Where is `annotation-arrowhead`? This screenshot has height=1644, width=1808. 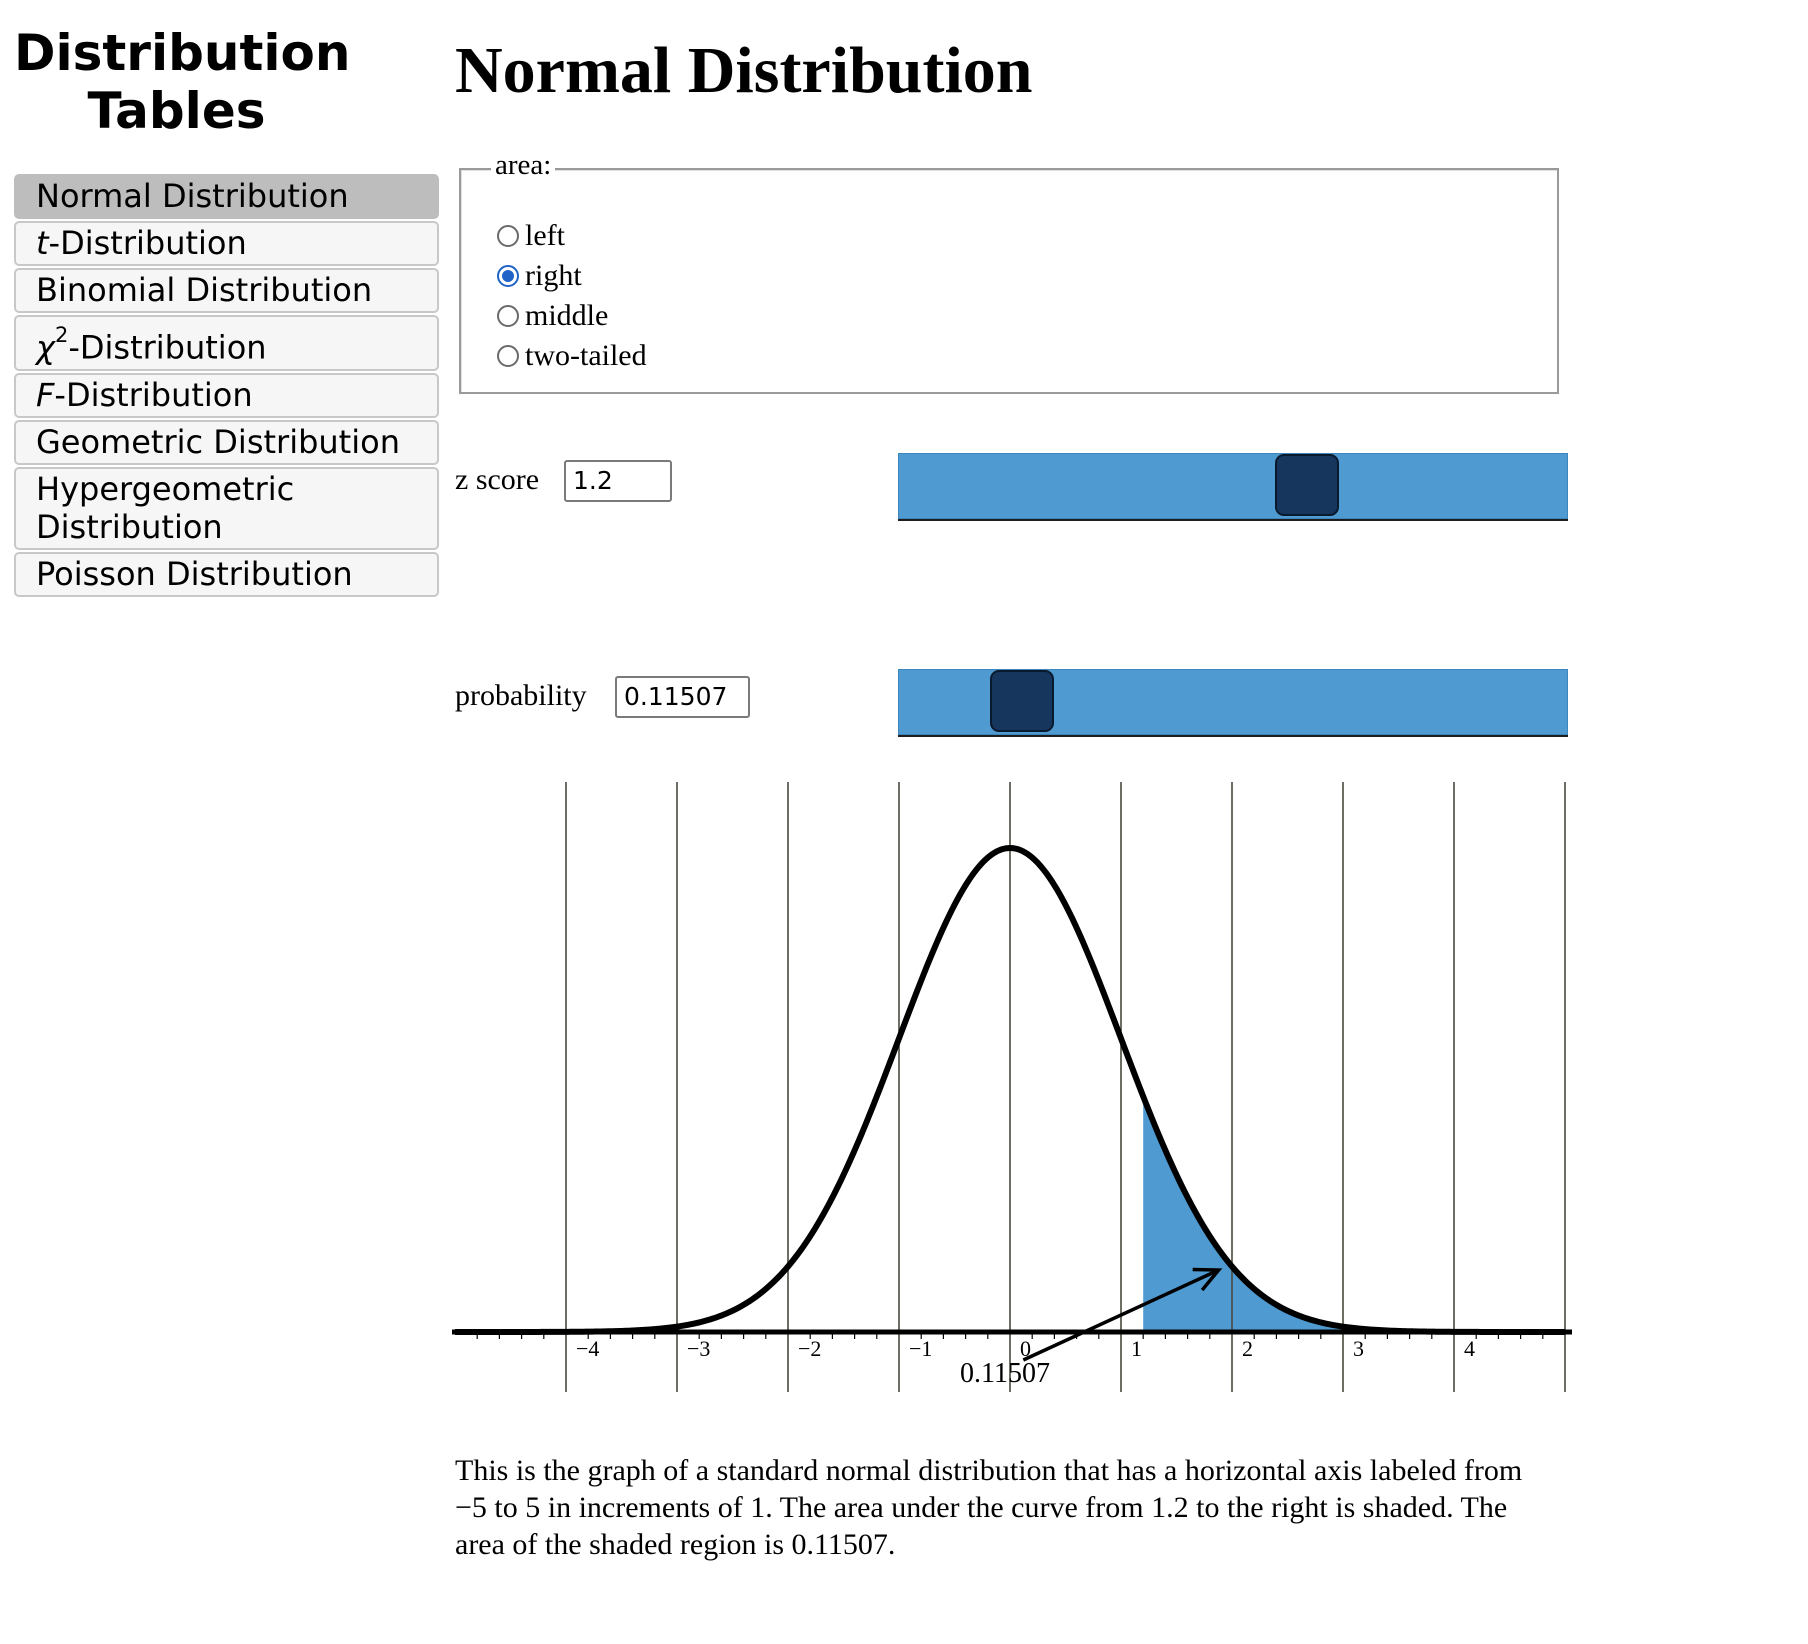 annotation-arrowhead is located at coordinates (1207, 1279).